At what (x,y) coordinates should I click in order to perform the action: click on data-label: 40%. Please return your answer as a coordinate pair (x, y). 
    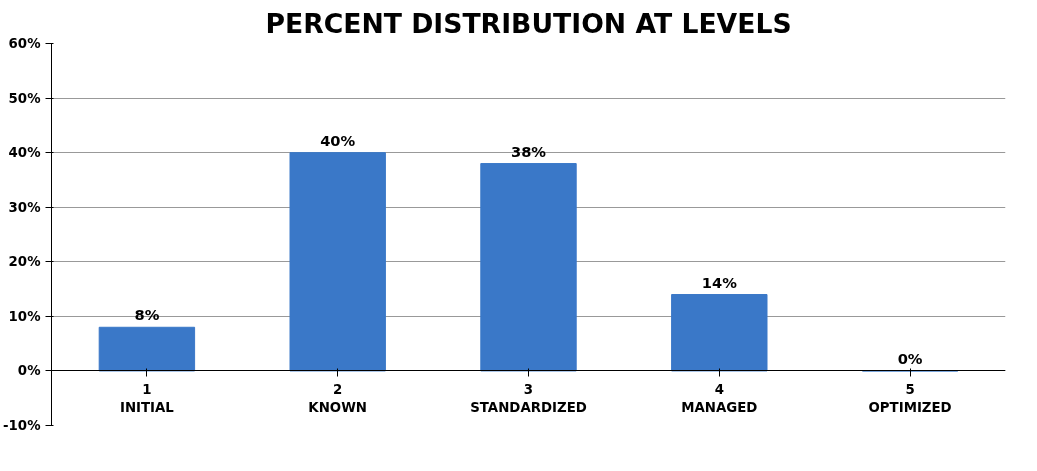
    Looking at the image, I should click on (338, 140).